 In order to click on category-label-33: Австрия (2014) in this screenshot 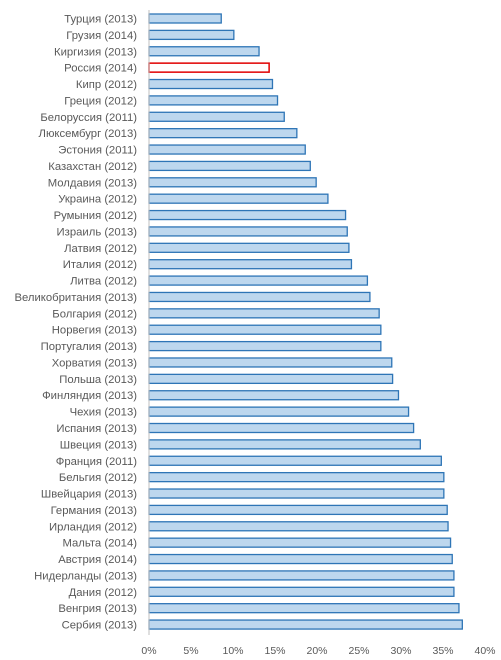, I will do `click(97, 560)`.